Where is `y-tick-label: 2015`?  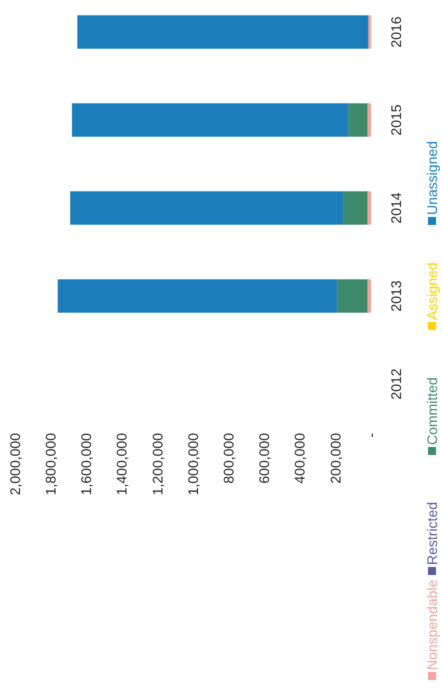 y-tick-label: 2015 is located at coordinates (396, 120).